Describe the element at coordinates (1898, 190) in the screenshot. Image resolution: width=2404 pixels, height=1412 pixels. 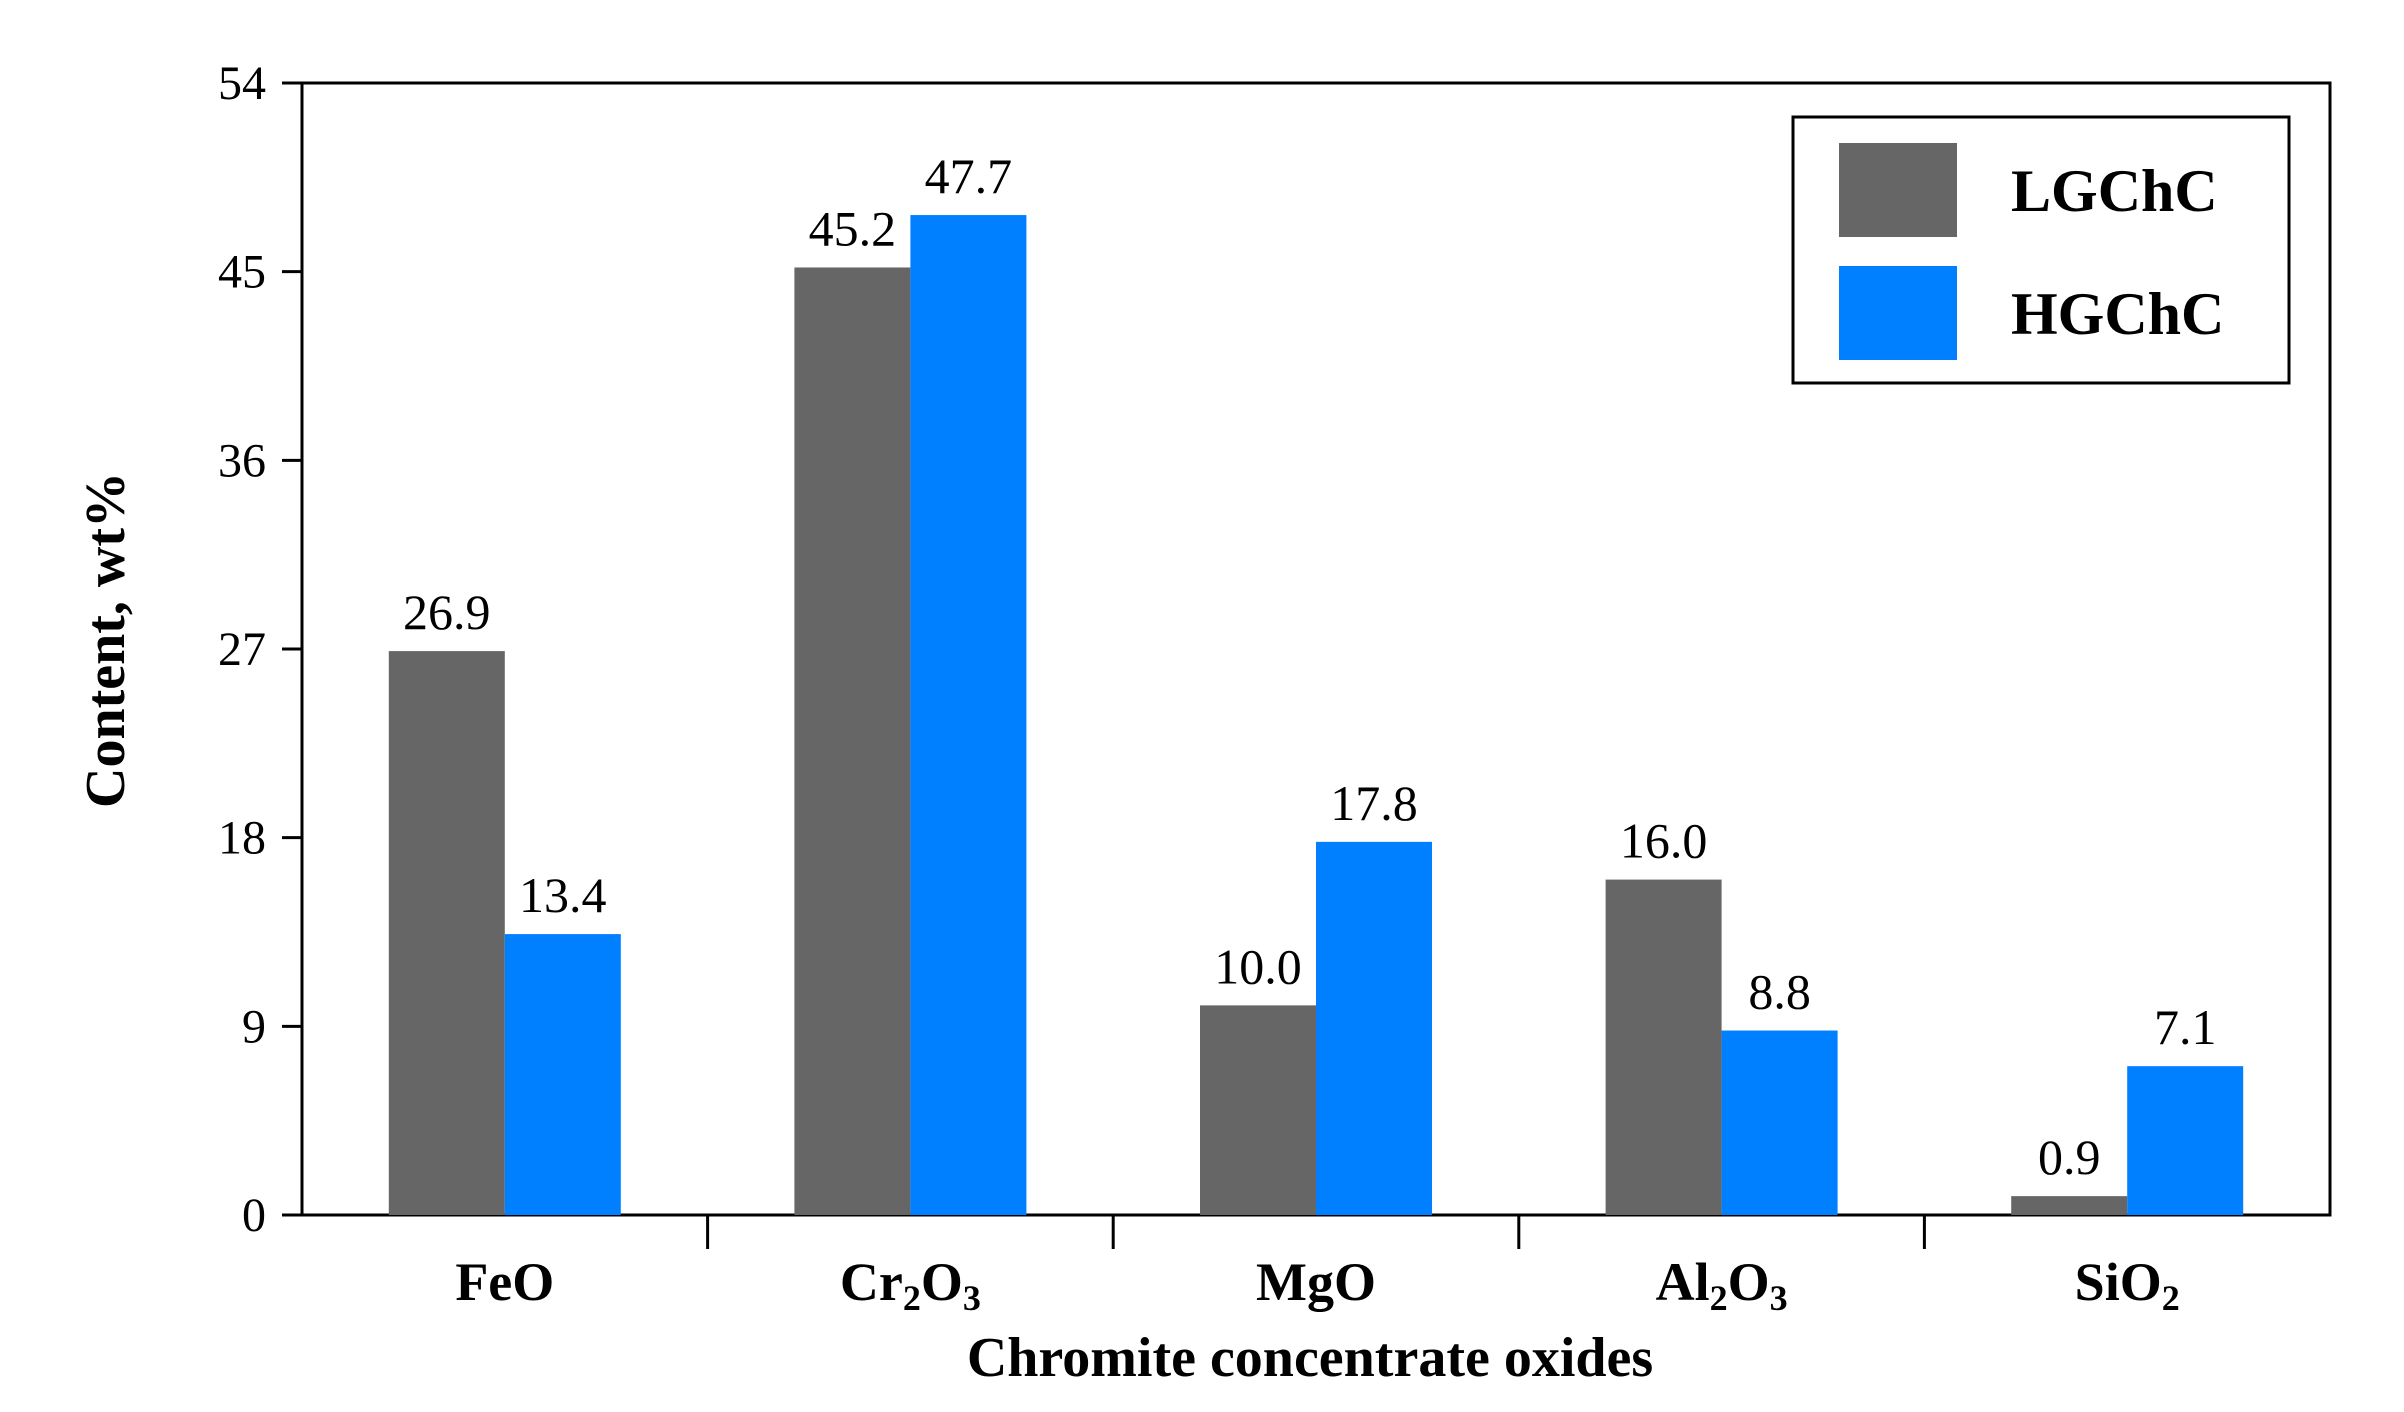
I see `legend-swatch-lgchc` at that location.